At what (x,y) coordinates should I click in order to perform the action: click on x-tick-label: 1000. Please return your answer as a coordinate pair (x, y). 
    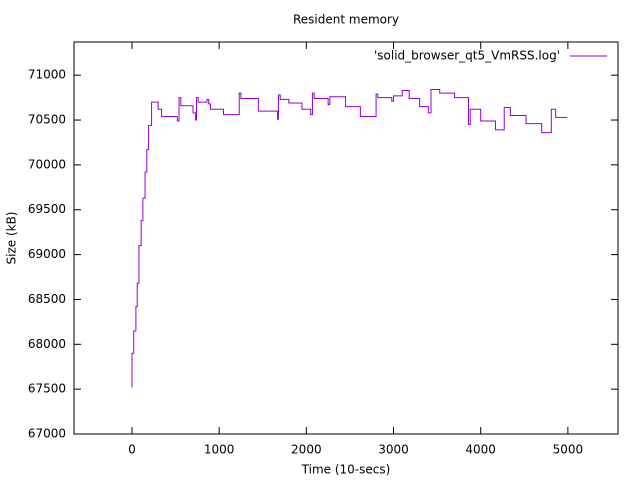
    Looking at the image, I should click on (219, 450).